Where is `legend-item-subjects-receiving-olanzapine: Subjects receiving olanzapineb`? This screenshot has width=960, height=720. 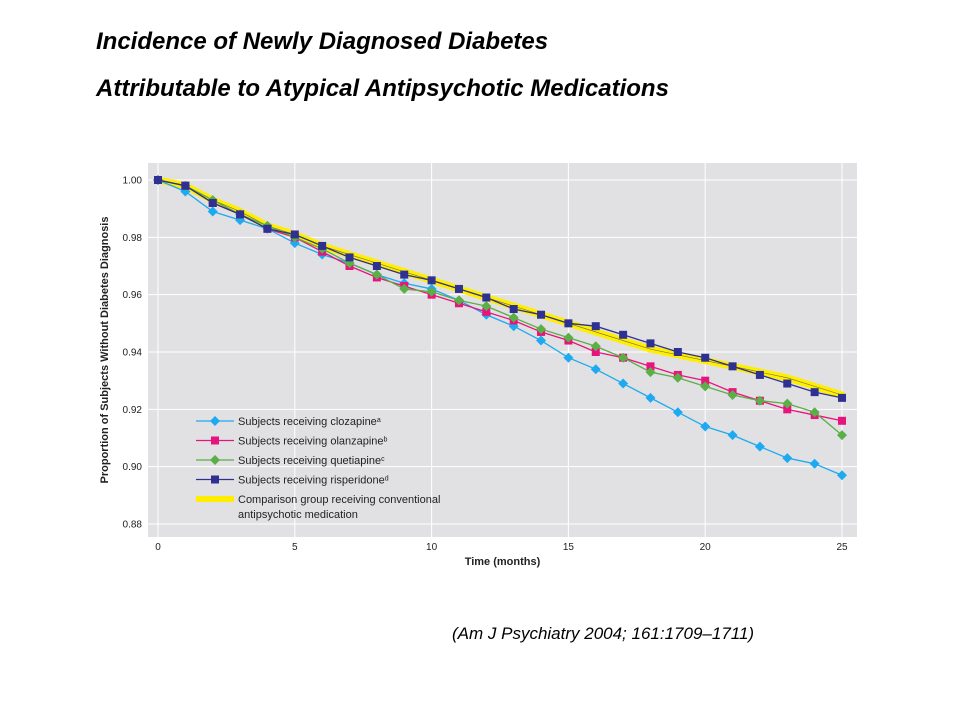 legend-item-subjects-receiving-olanzapine: Subjects receiving olanzapineb is located at coordinates (292, 442).